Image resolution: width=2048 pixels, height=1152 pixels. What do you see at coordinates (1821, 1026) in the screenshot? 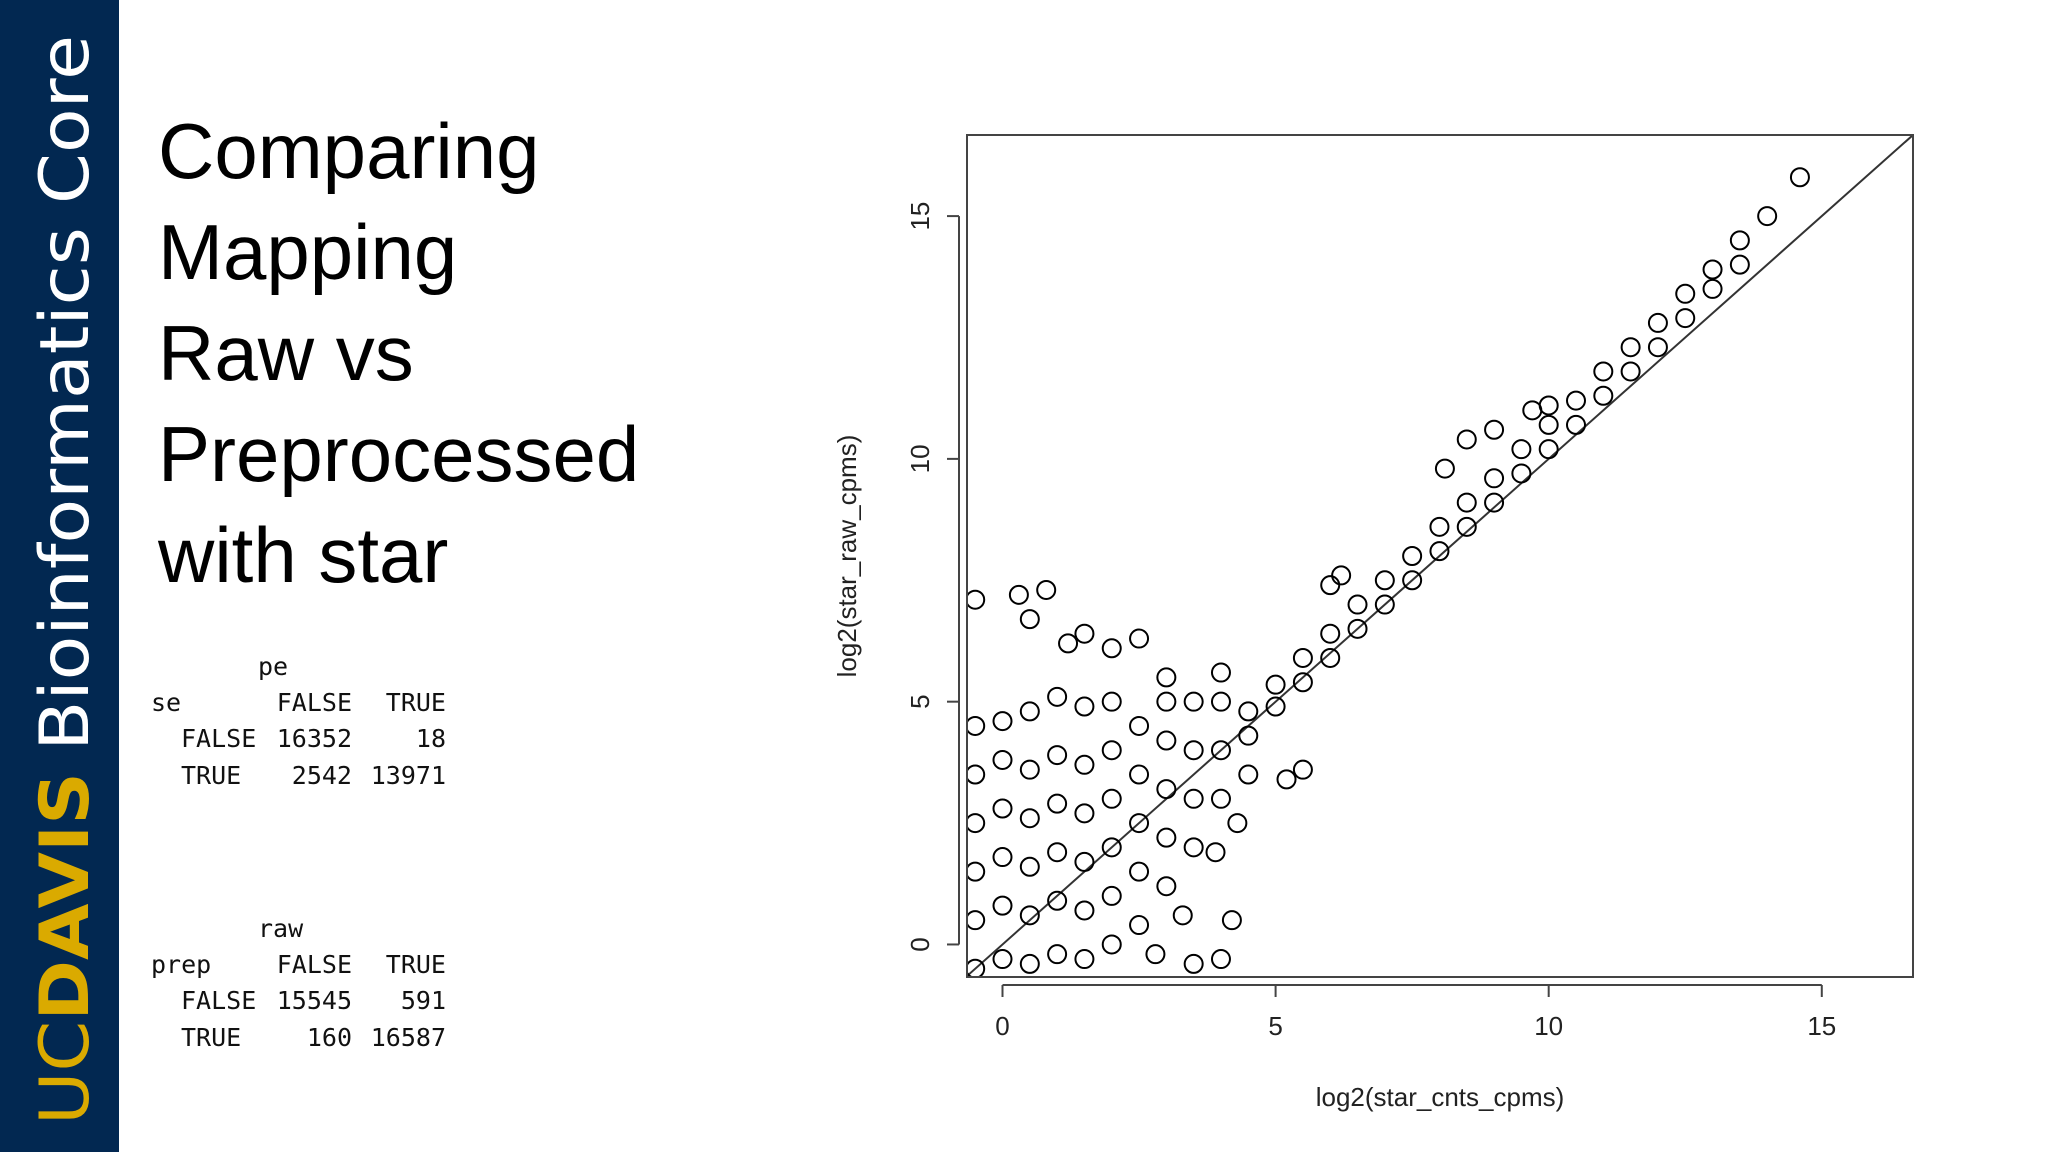
I see `x-tick-label: 15` at bounding box center [1821, 1026].